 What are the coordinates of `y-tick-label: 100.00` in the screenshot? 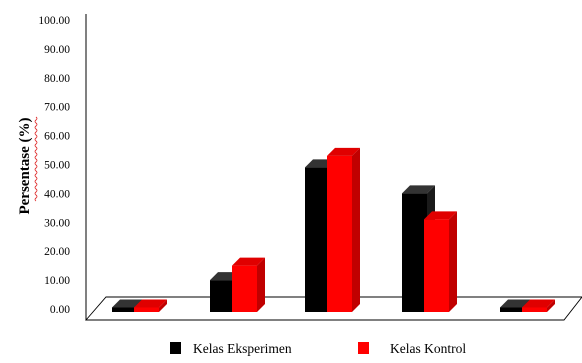 It's located at (54, 21).